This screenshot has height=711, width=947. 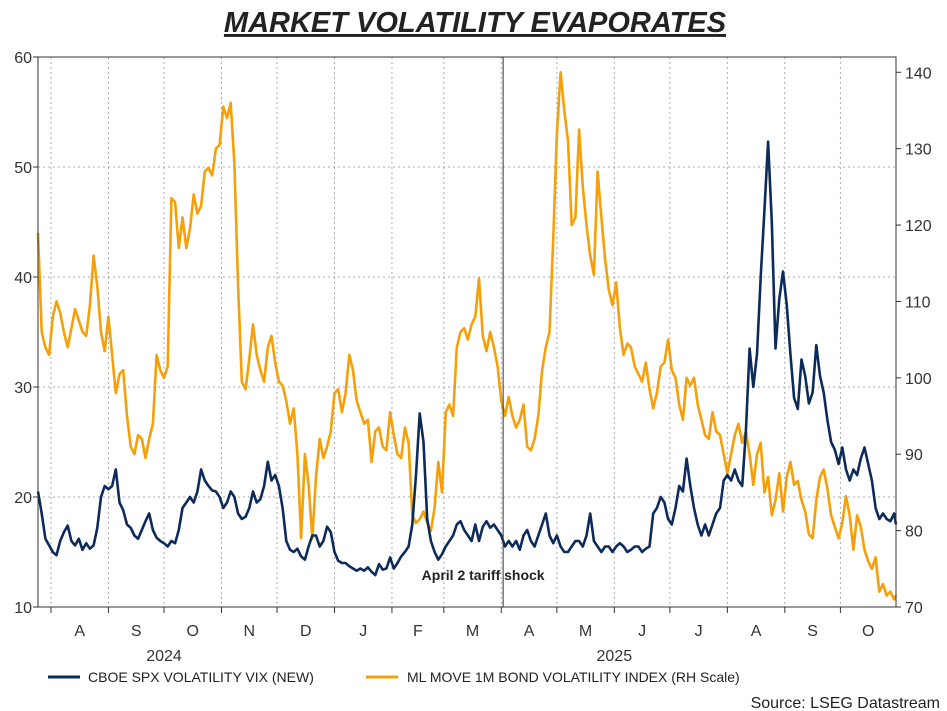 What do you see at coordinates (249, 631) in the screenshot?
I see `month-label: N` at bounding box center [249, 631].